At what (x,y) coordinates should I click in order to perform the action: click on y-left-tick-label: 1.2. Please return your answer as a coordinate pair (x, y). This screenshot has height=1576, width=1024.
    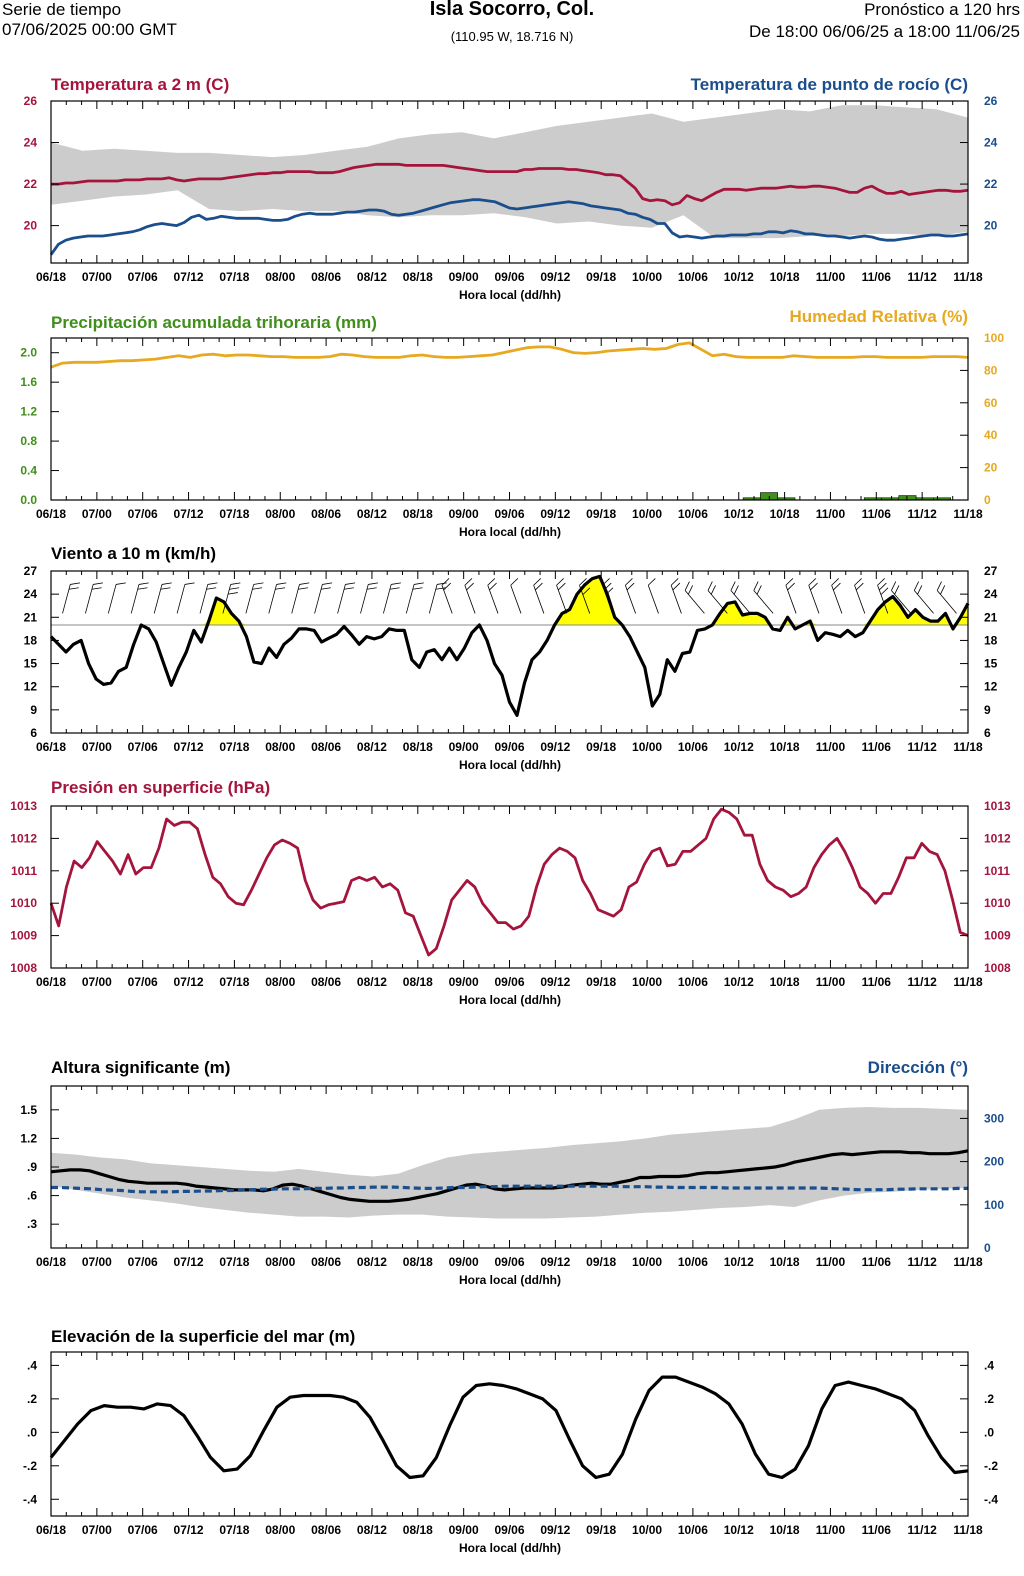
    Looking at the image, I should click on (28, 1138).